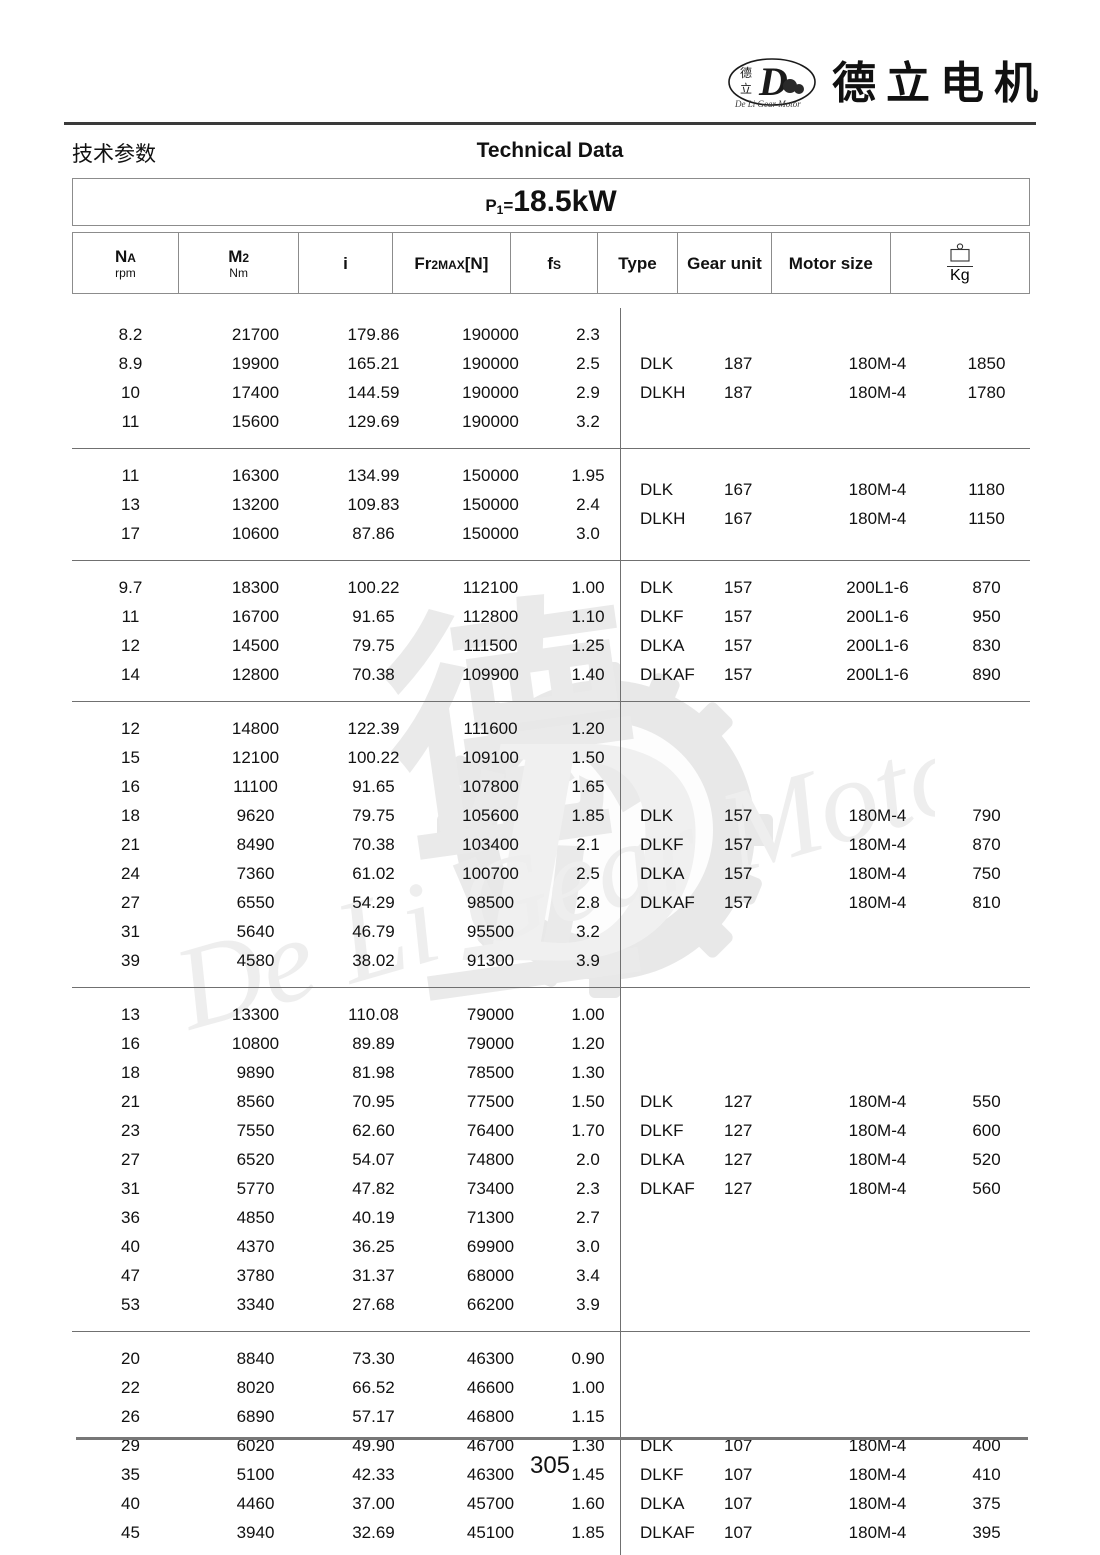 The image size is (1100, 1555). Describe the element at coordinates (255, 645) in the screenshot. I see `cell-m2: 14500` at that location.